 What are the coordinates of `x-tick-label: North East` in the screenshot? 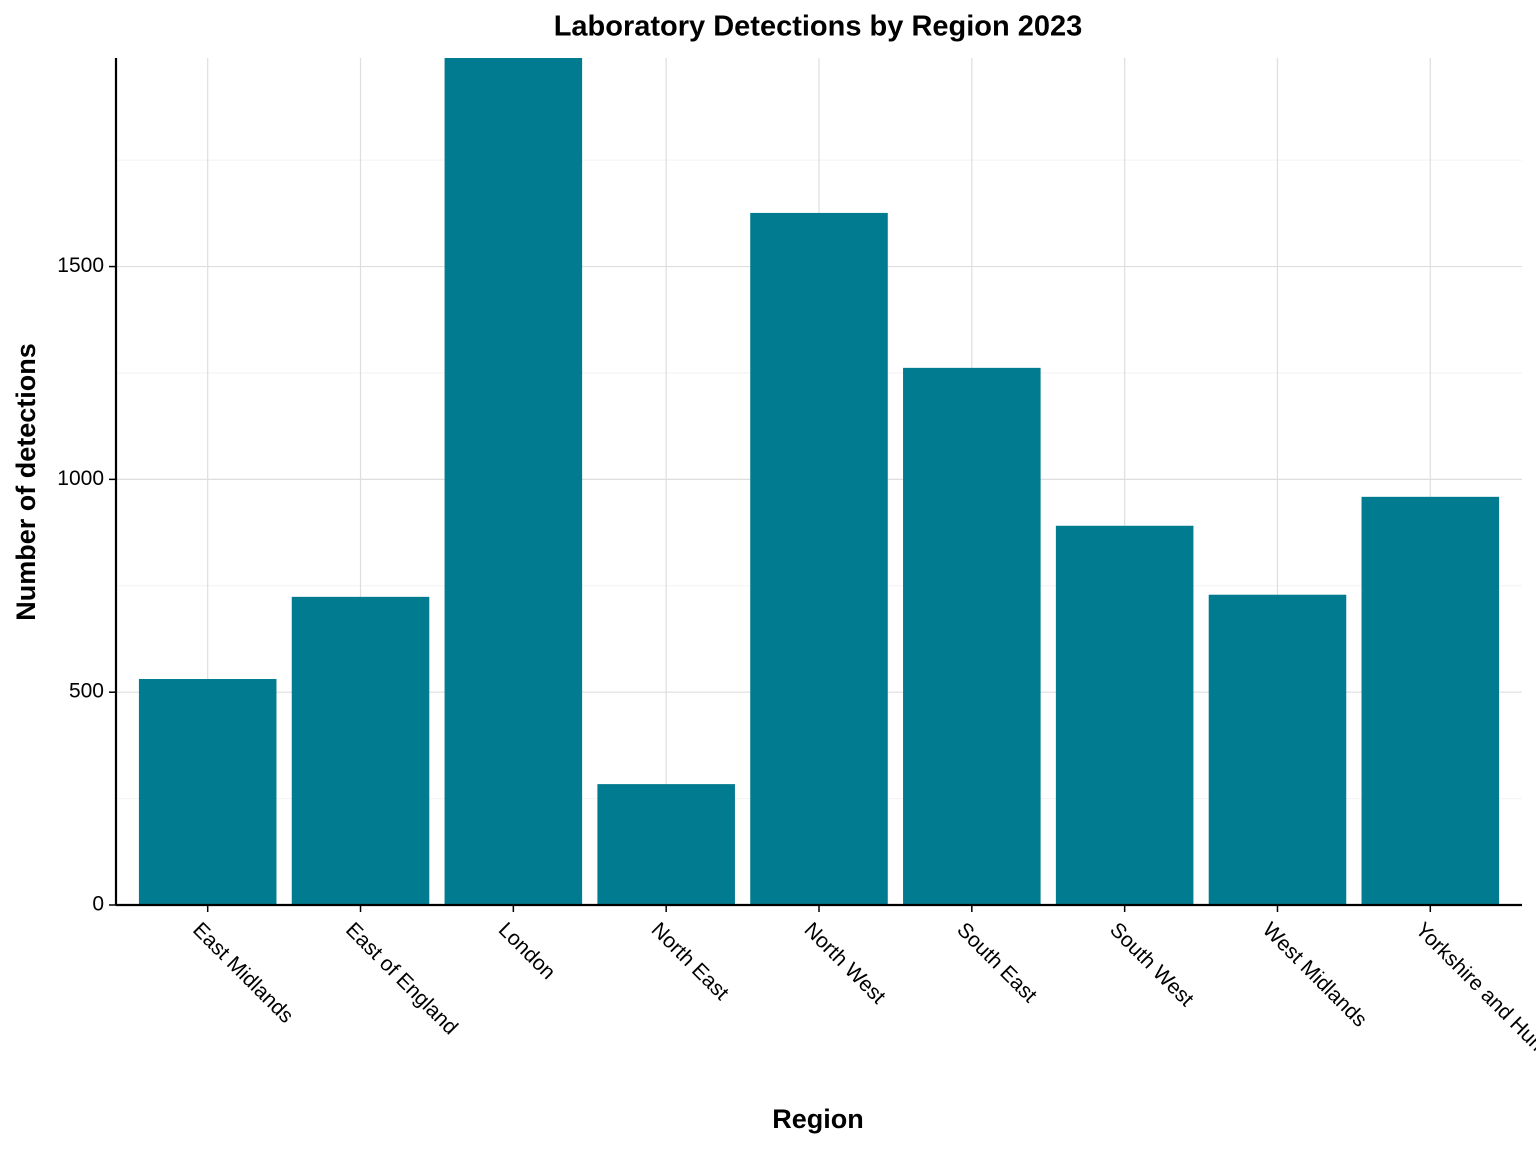 It's located at (690, 961).